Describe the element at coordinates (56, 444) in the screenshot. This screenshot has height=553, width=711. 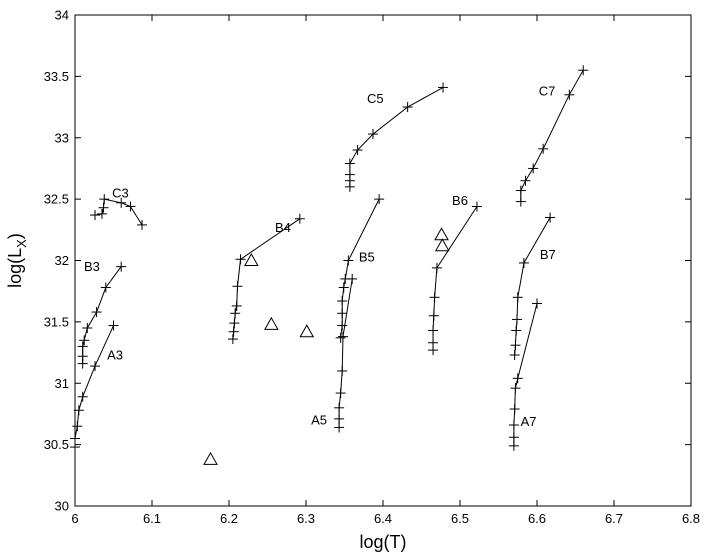
I see `y-tick-label: 30.5` at that location.